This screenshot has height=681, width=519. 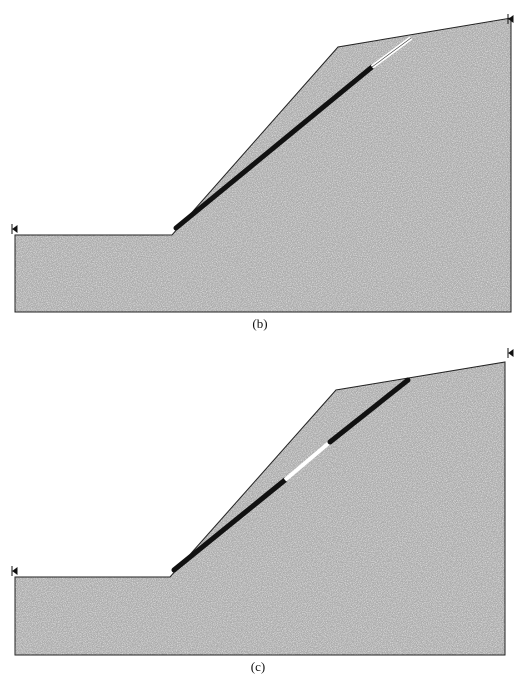 I want to click on crack-edge, so click(x=391, y=52).